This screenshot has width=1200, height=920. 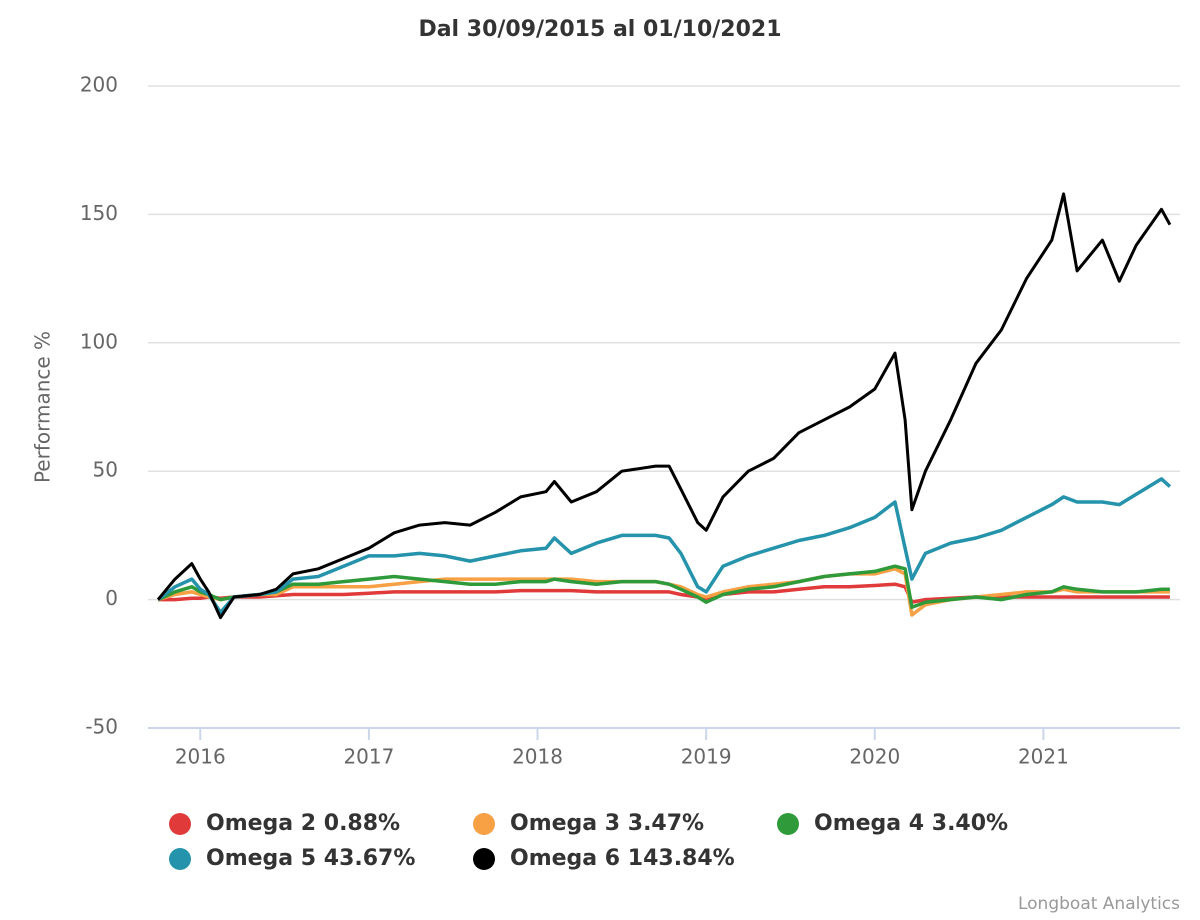 I want to click on y-tick-label: 50, so click(x=105, y=470).